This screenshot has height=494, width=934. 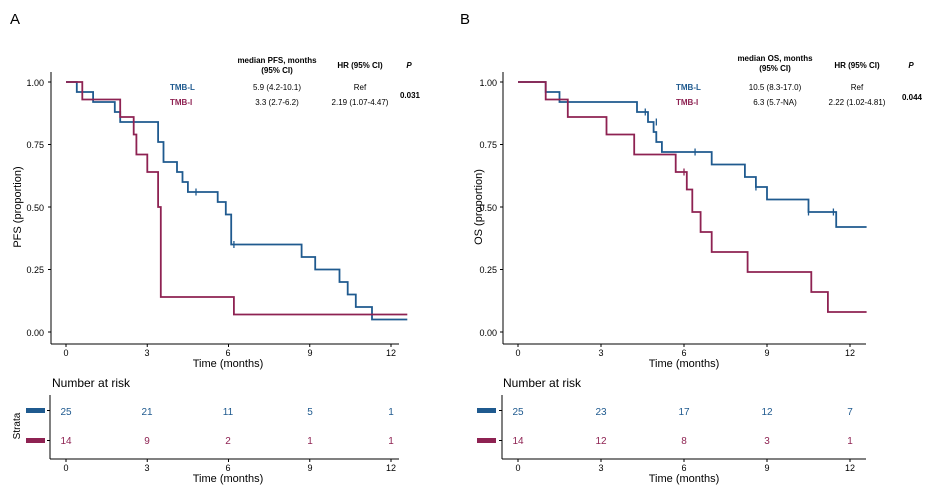 I want to click on risk-count: 11, so click(x=228, y=412).